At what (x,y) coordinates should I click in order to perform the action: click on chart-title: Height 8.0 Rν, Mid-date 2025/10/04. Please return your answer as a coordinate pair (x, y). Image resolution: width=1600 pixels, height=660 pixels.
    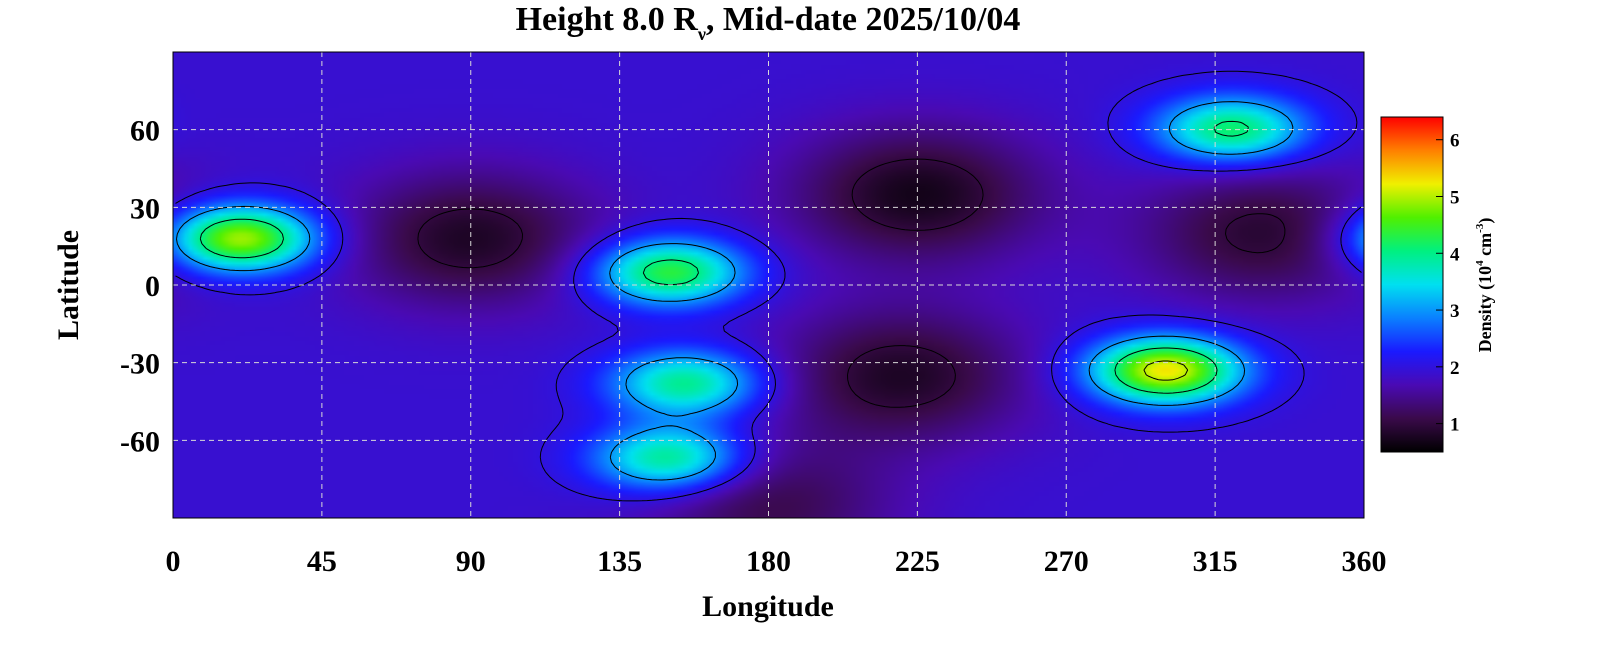
    Looking at the image, I should click on (768, 22).